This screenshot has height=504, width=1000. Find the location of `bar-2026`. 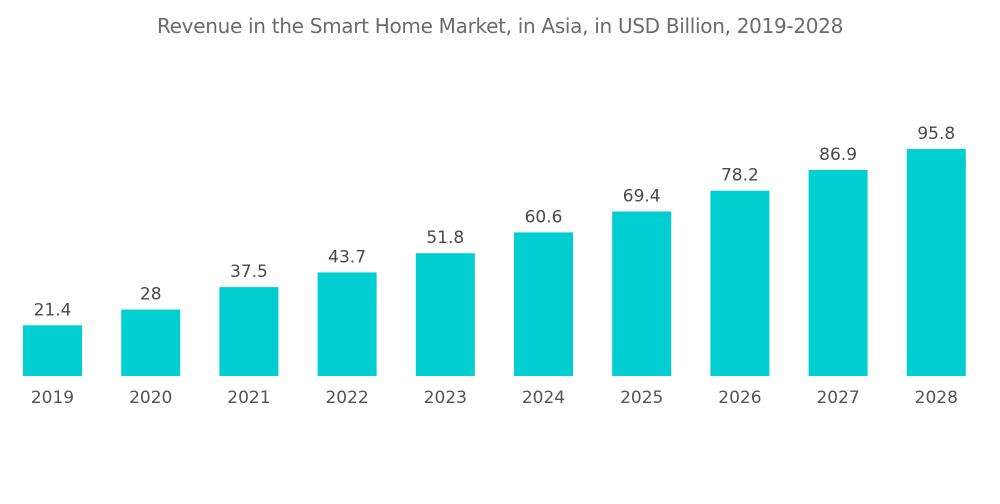

bar-2026 is located at coordinates (740, 283).